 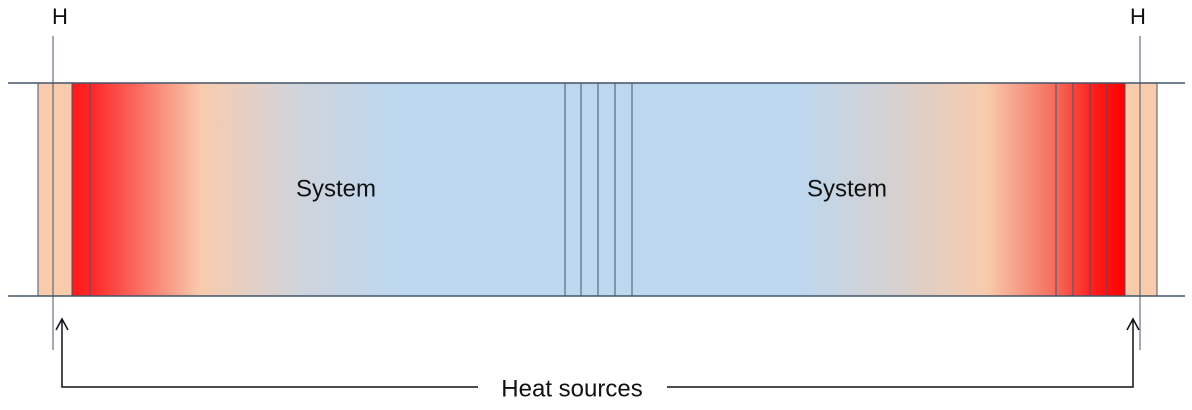 I want to click on annotation: Heat sources, so click(x=571, y=388).